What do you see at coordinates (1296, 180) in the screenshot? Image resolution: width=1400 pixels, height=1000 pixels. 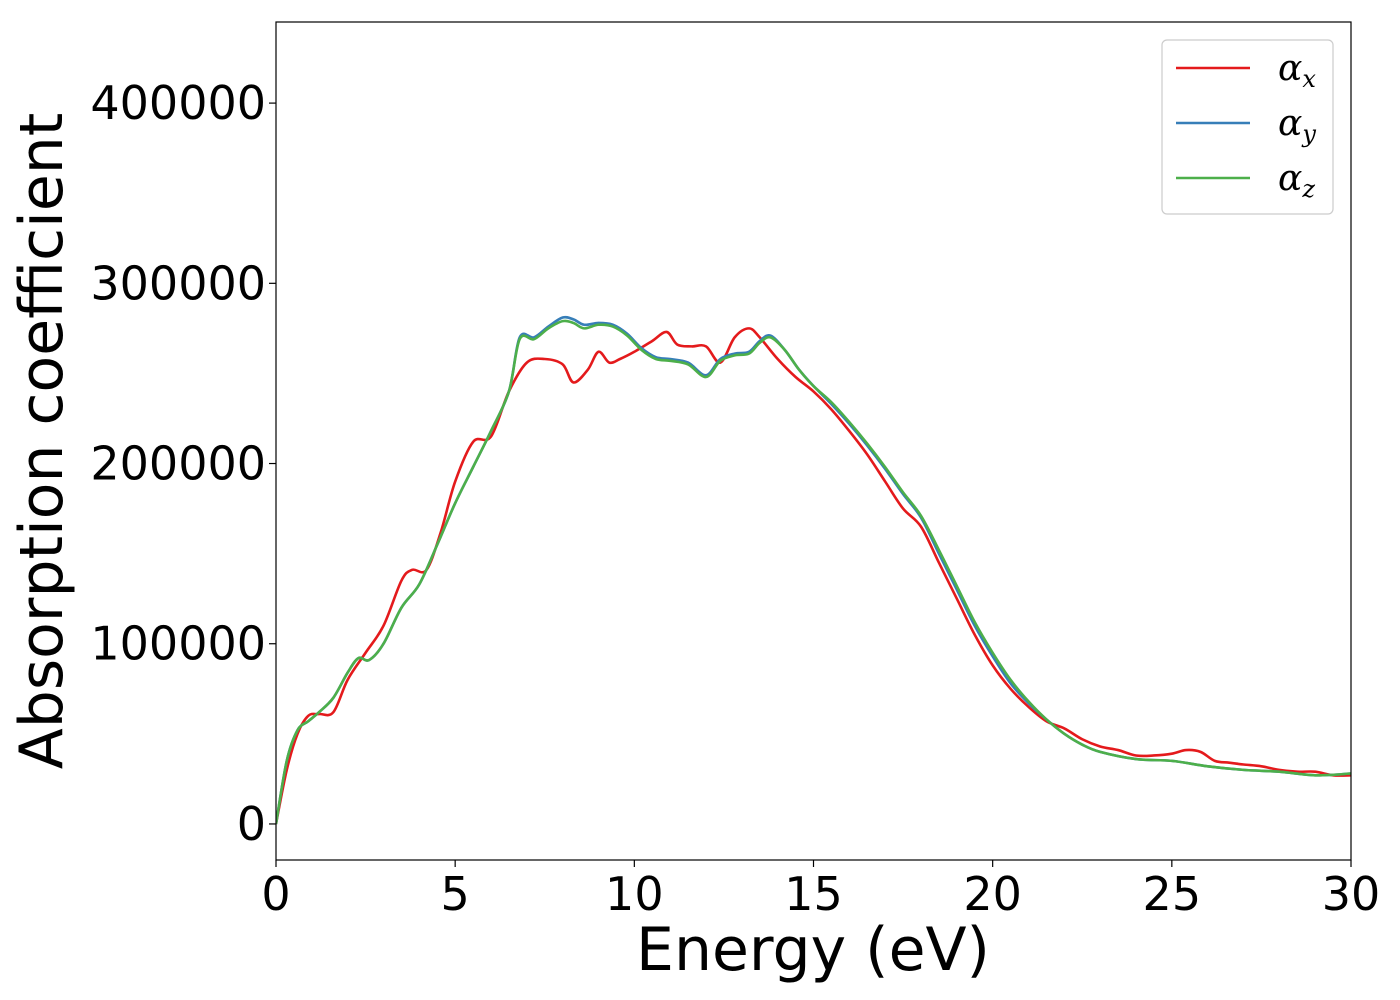 I see `legend-label-z: αz` at bounding box center [1296, 180].